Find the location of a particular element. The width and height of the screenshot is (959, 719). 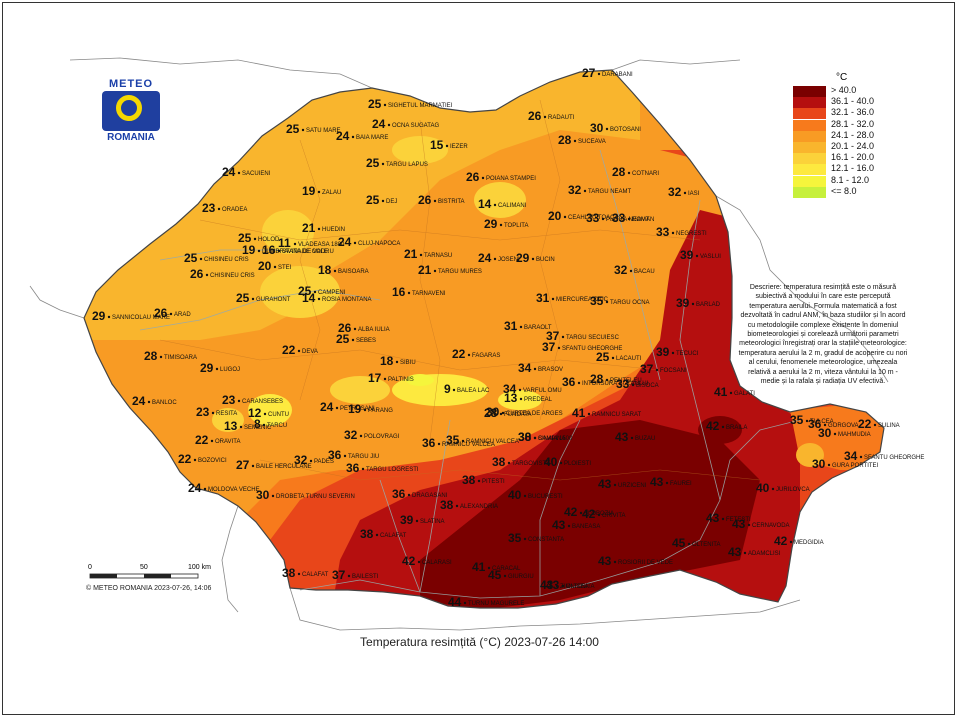

station-marker: 11 VLADEASA 1800 is located at coordinates (311, 243).